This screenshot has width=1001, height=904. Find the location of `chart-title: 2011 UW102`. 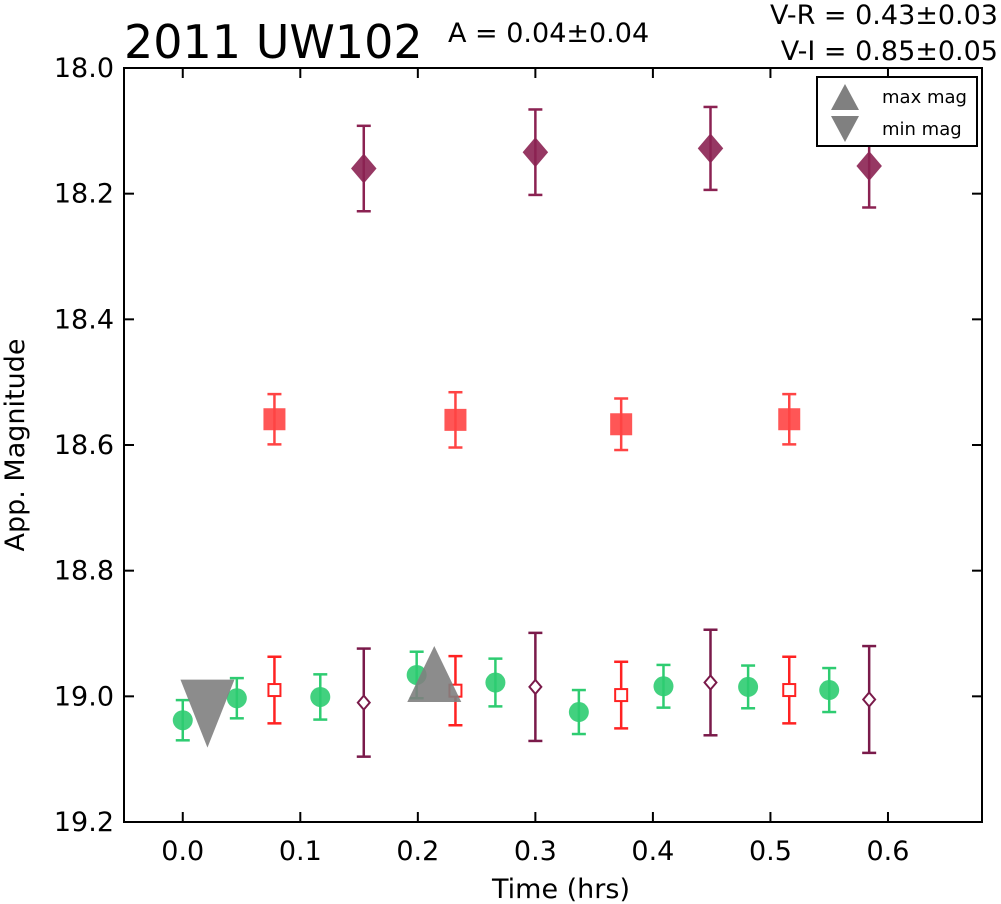

chart-title: 2011 UW102 is located at coordinates (273, 42).